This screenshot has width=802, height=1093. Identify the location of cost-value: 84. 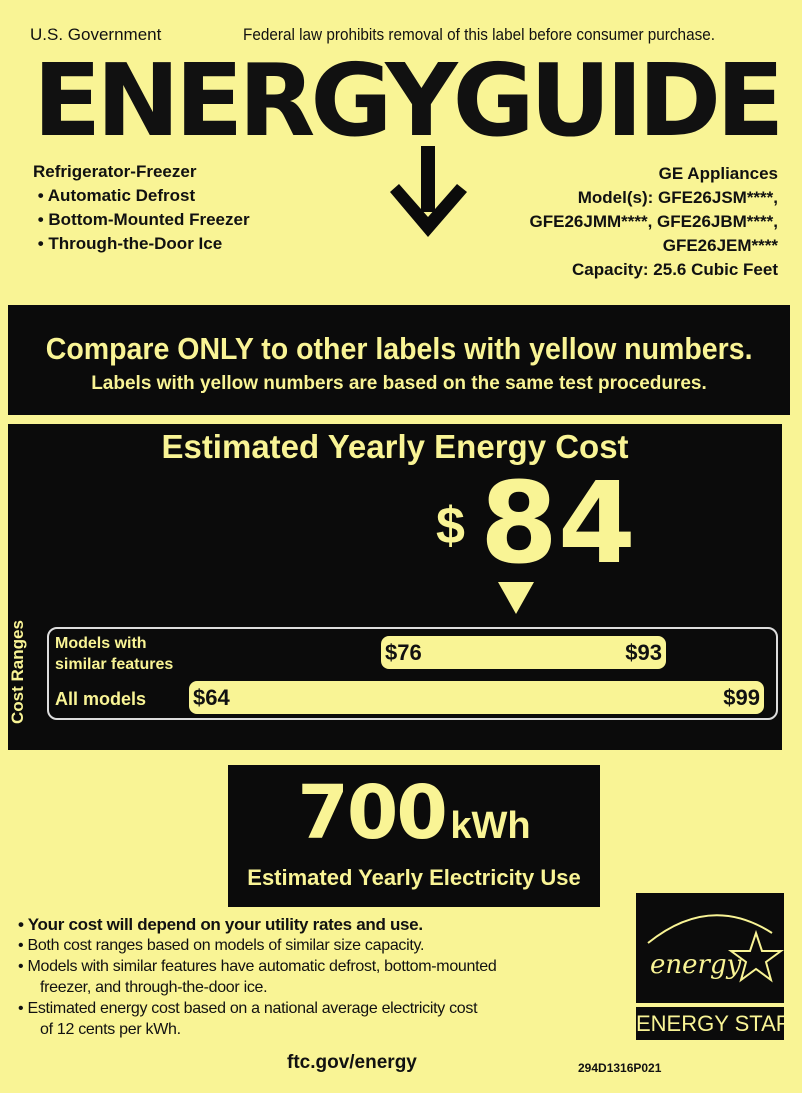
(558, 524).